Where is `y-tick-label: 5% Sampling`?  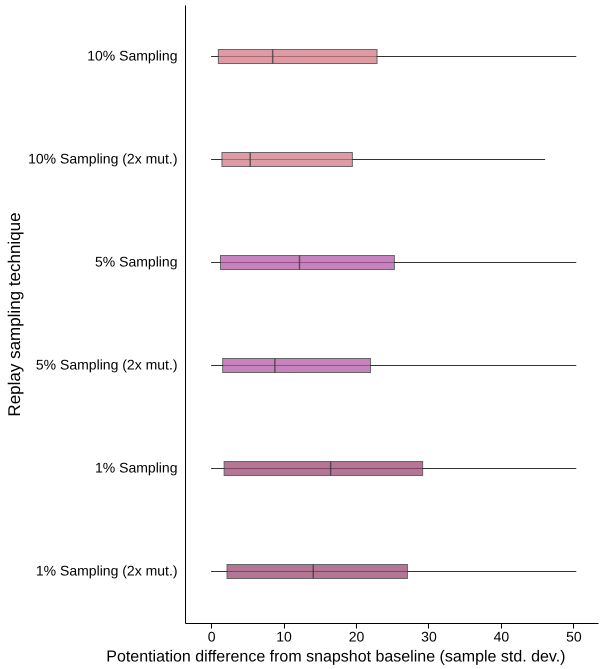
y-tick-label: 5% Sampling is located at coordinates (136, 262).